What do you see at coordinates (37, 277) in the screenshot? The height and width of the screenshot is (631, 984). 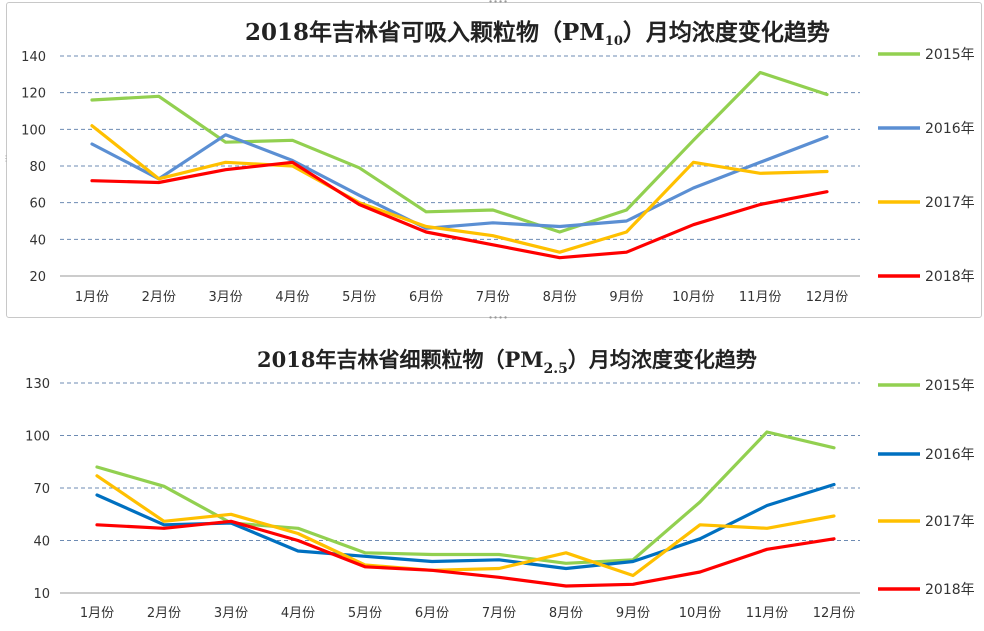 I see `y-tick-label: 20` at bounding box center [37, 277].